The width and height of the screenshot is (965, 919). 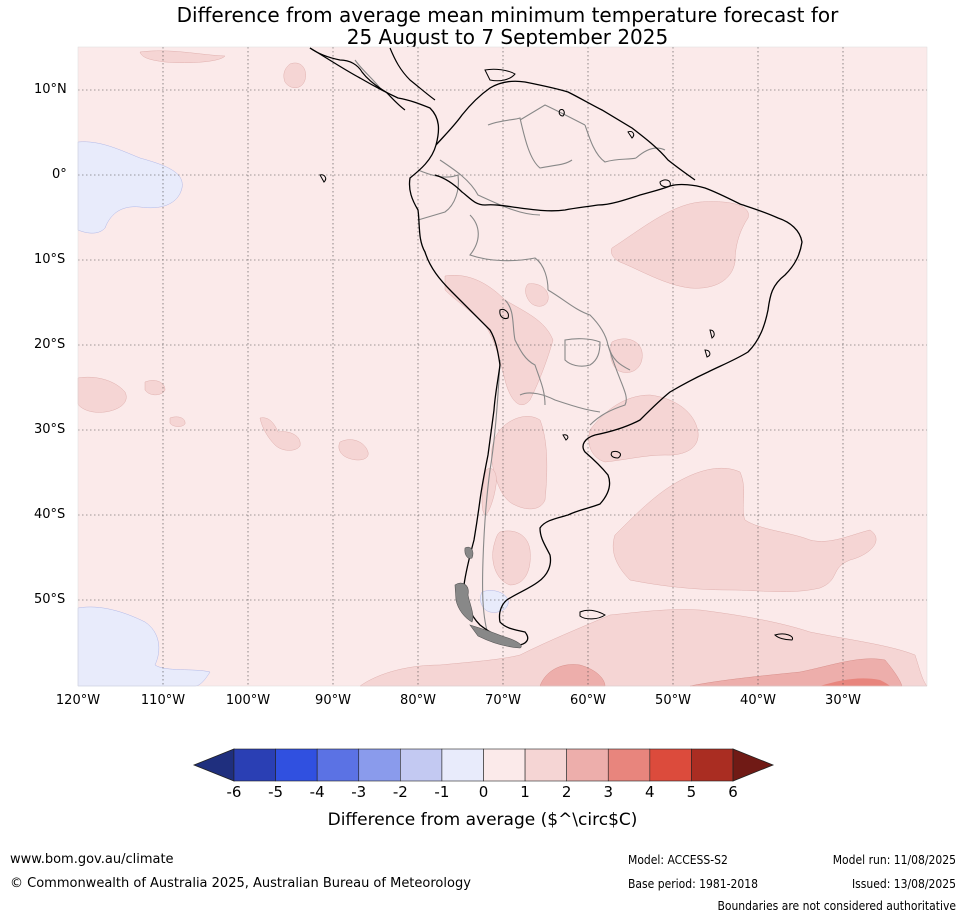 What do you see at coordinates (50, 89) in the screenshot?
I see `lat-label: 10°N` at bounding box center [50, 89].